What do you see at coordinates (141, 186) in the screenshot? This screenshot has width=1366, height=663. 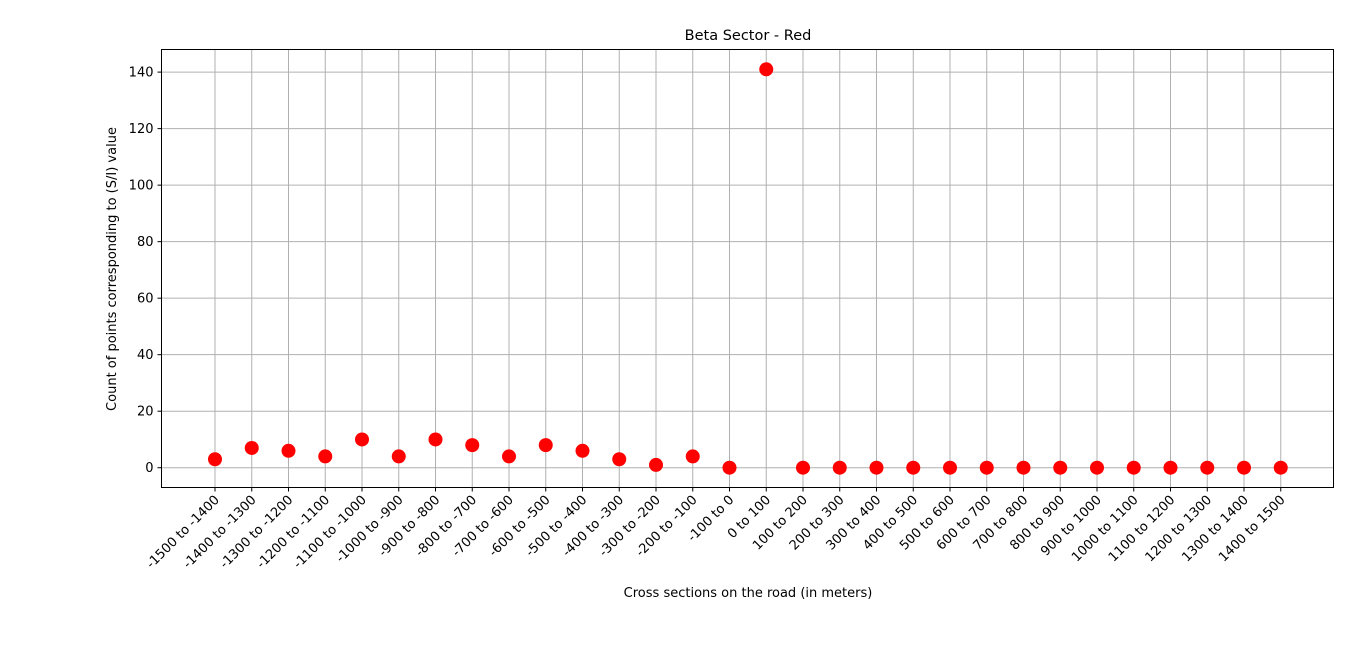 I see `y-tick-label: 100` at bounding box center [141, 186].